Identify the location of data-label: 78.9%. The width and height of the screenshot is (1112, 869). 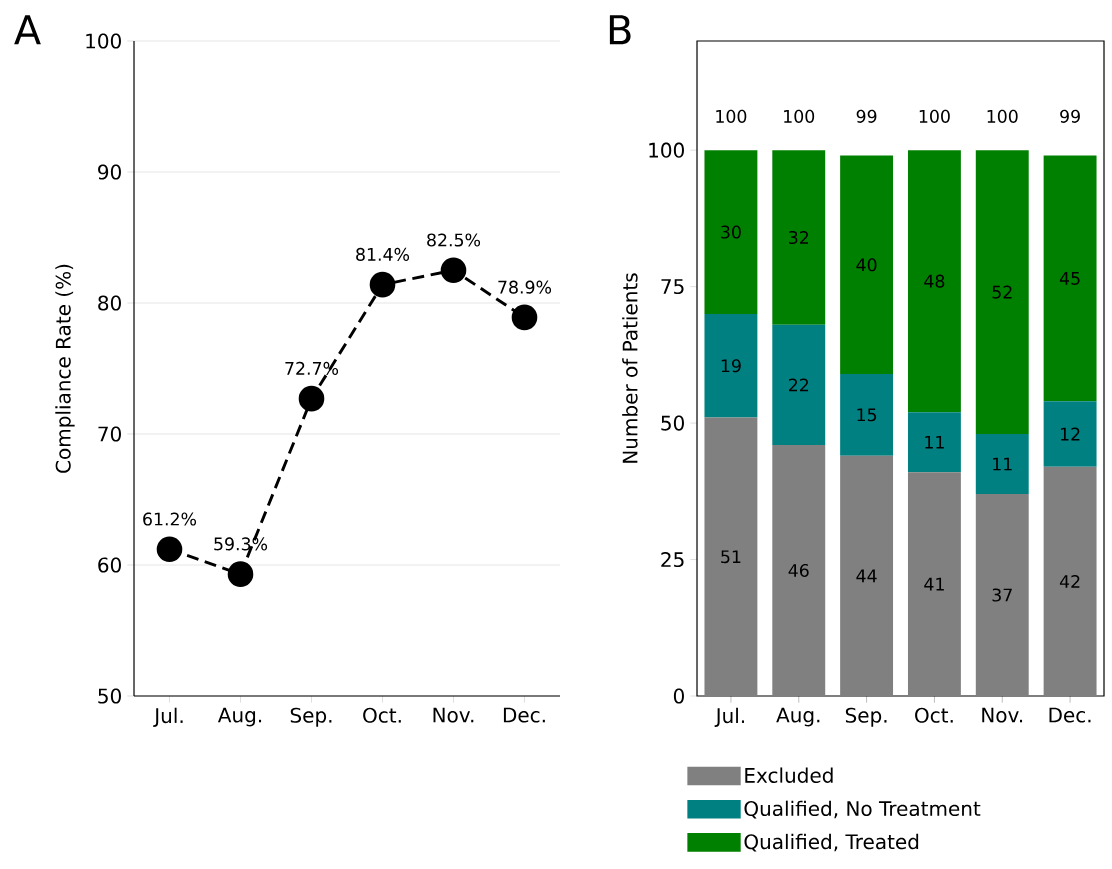
(525, 287).